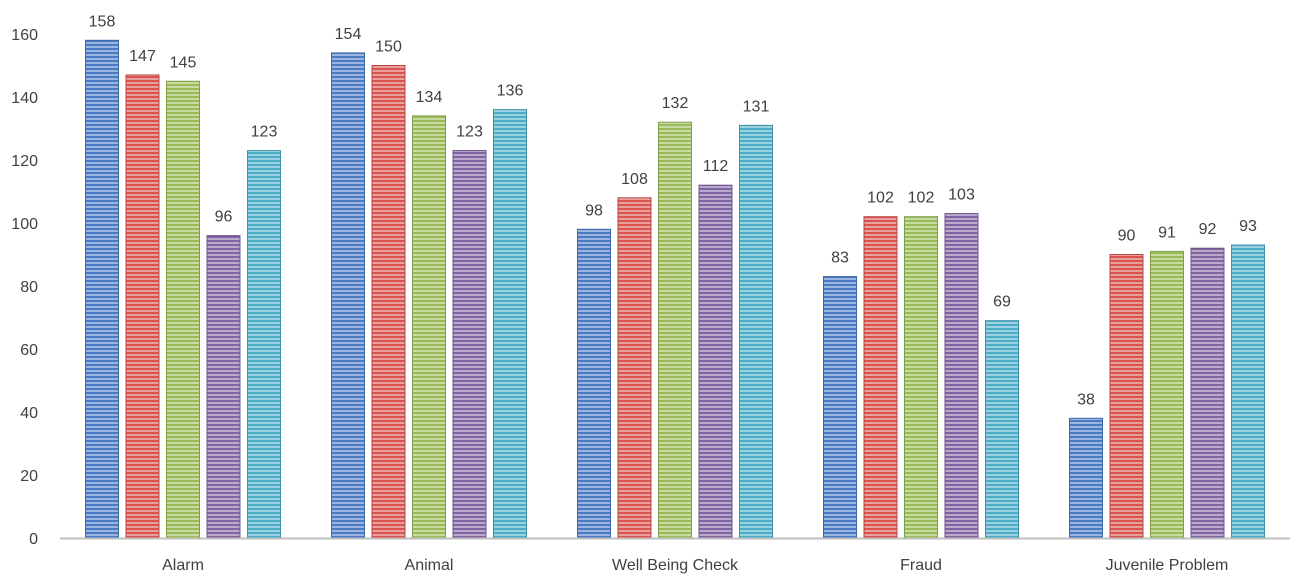 This screenshot has height=576, width=1294. I want to click on data-label: 154, so click(348, 34).